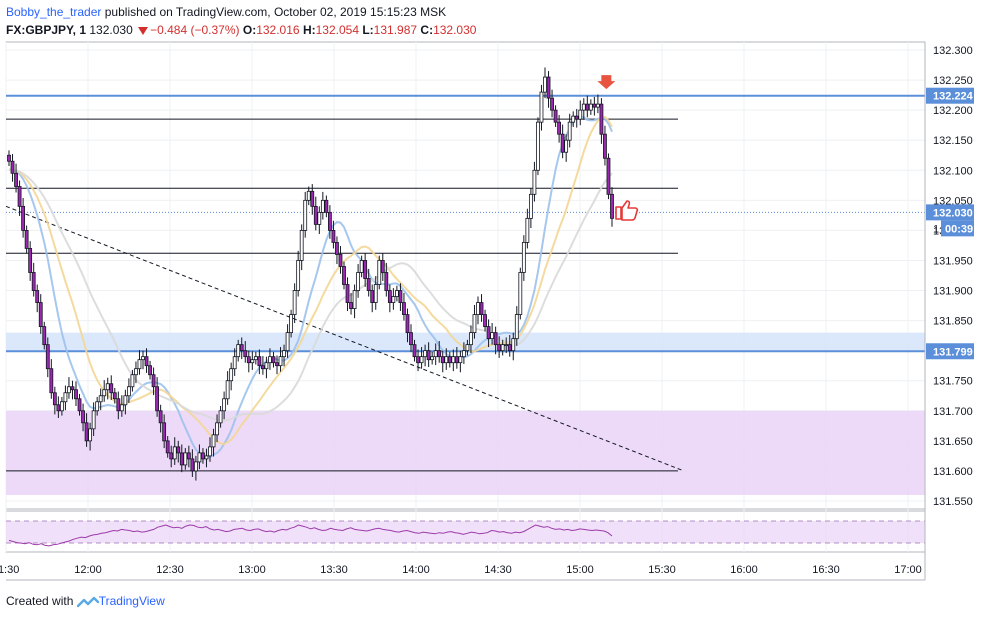 This screenshot has height=618, width=988. I want to click on low-value: 131.987, so click(395, 30).